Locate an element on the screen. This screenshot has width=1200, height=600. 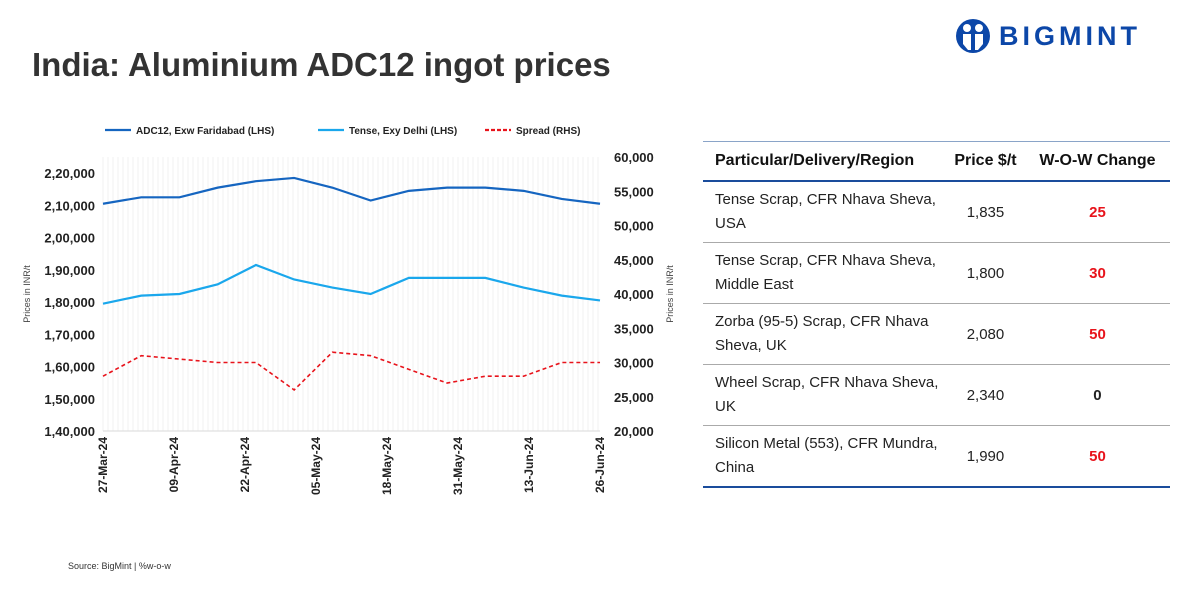
logo-text: BIGMINT is located at coordinates (1070, 35).